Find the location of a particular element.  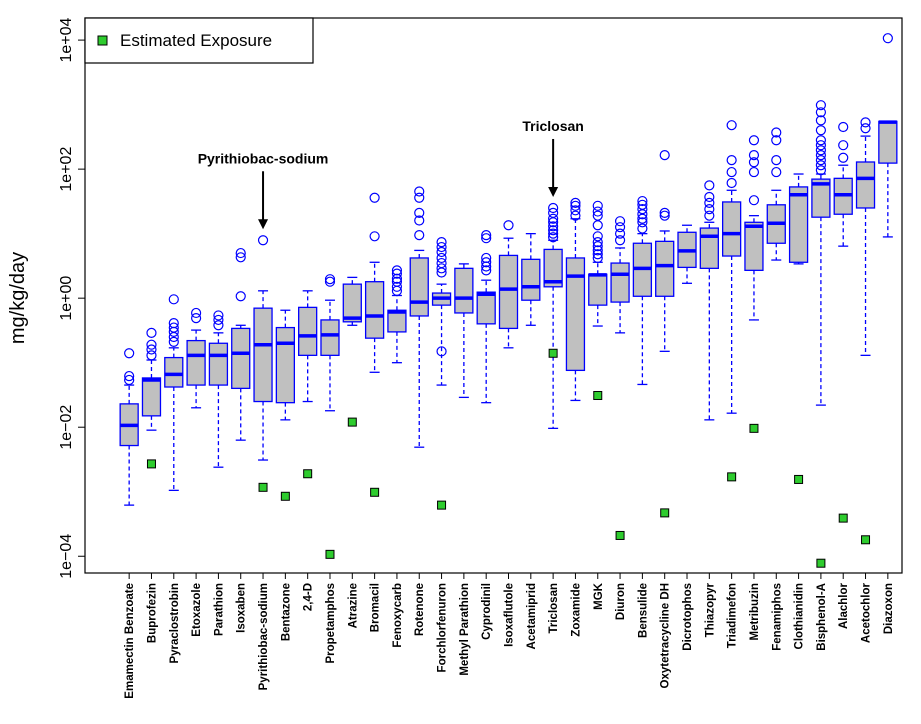

annotation: Pyrithiobac-sodium is located at coordinates (263, 158).